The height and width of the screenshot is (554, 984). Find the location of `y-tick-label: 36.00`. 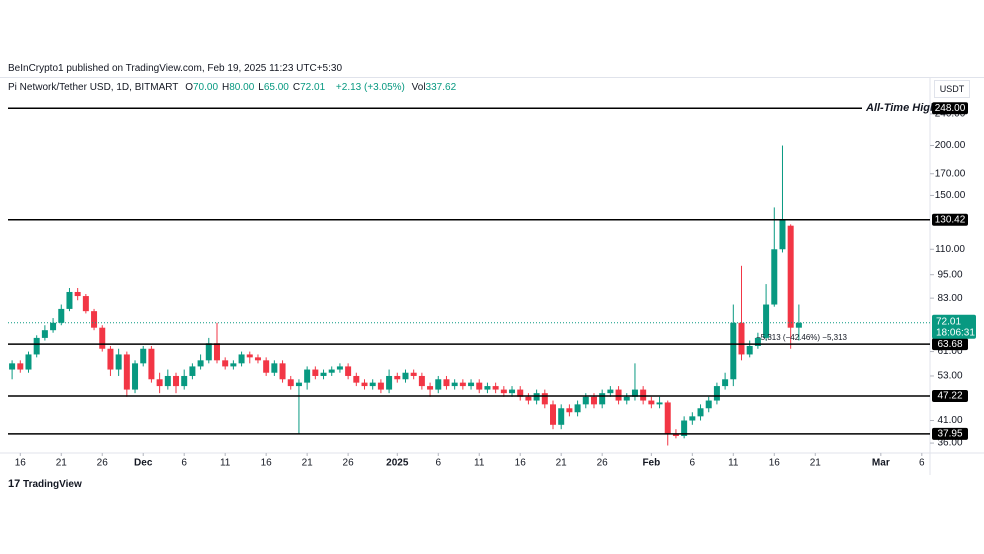

y-tick-label: 36.00 is located at coordinates (949, 443).